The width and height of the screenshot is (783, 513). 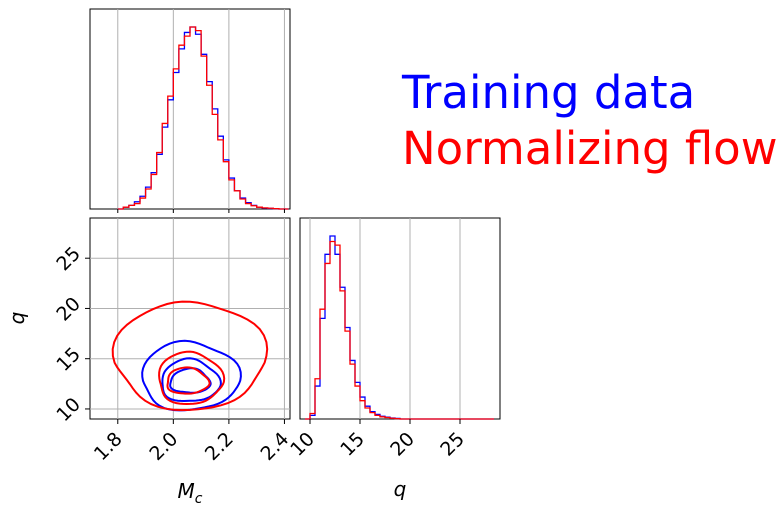 What do you see at coordinates (68, 359) in the screenshot?
I see `y-tick-q-label: 15` at bounding box center [68, 359].